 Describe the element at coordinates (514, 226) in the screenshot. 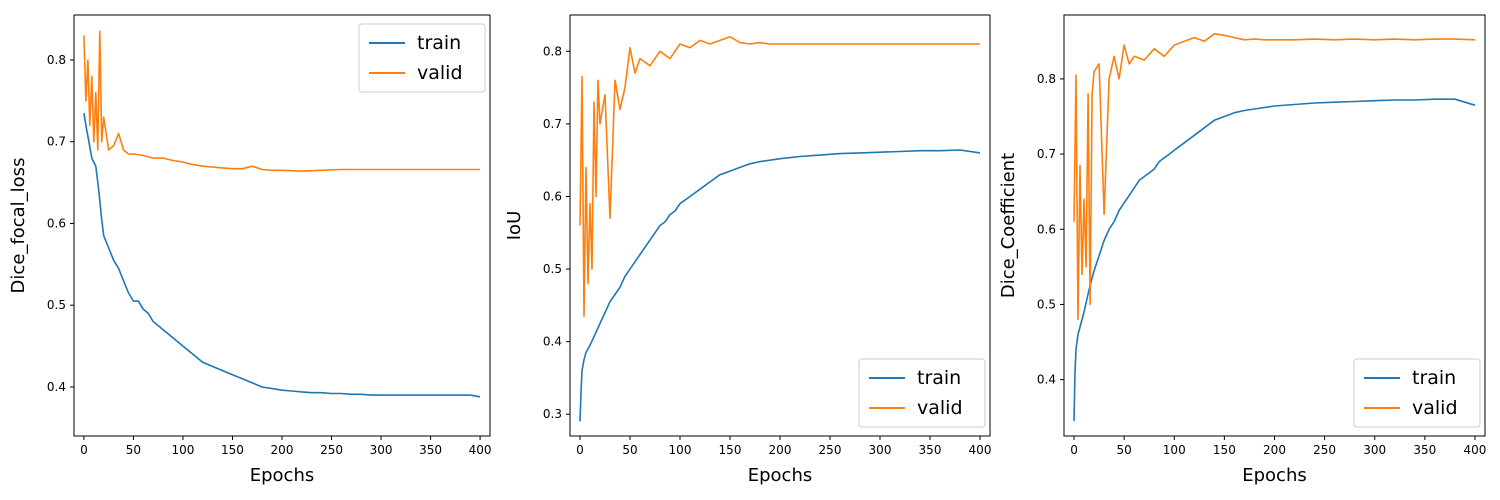

I see `y-axis-label: IoU` at that location.